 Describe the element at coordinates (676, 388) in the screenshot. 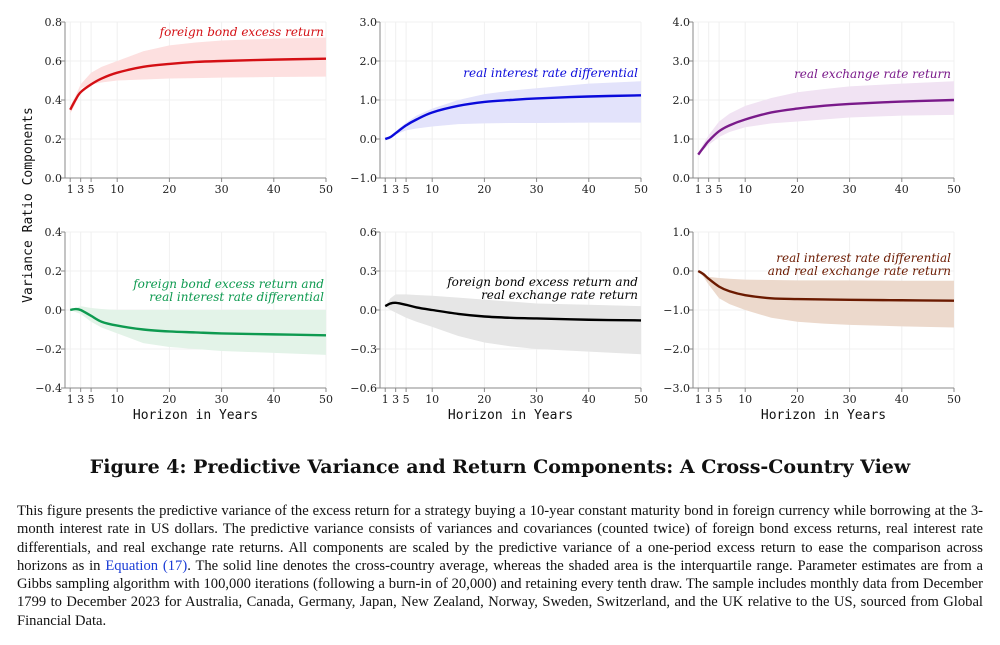

I see `y-tick-label: −3.0` at that location.